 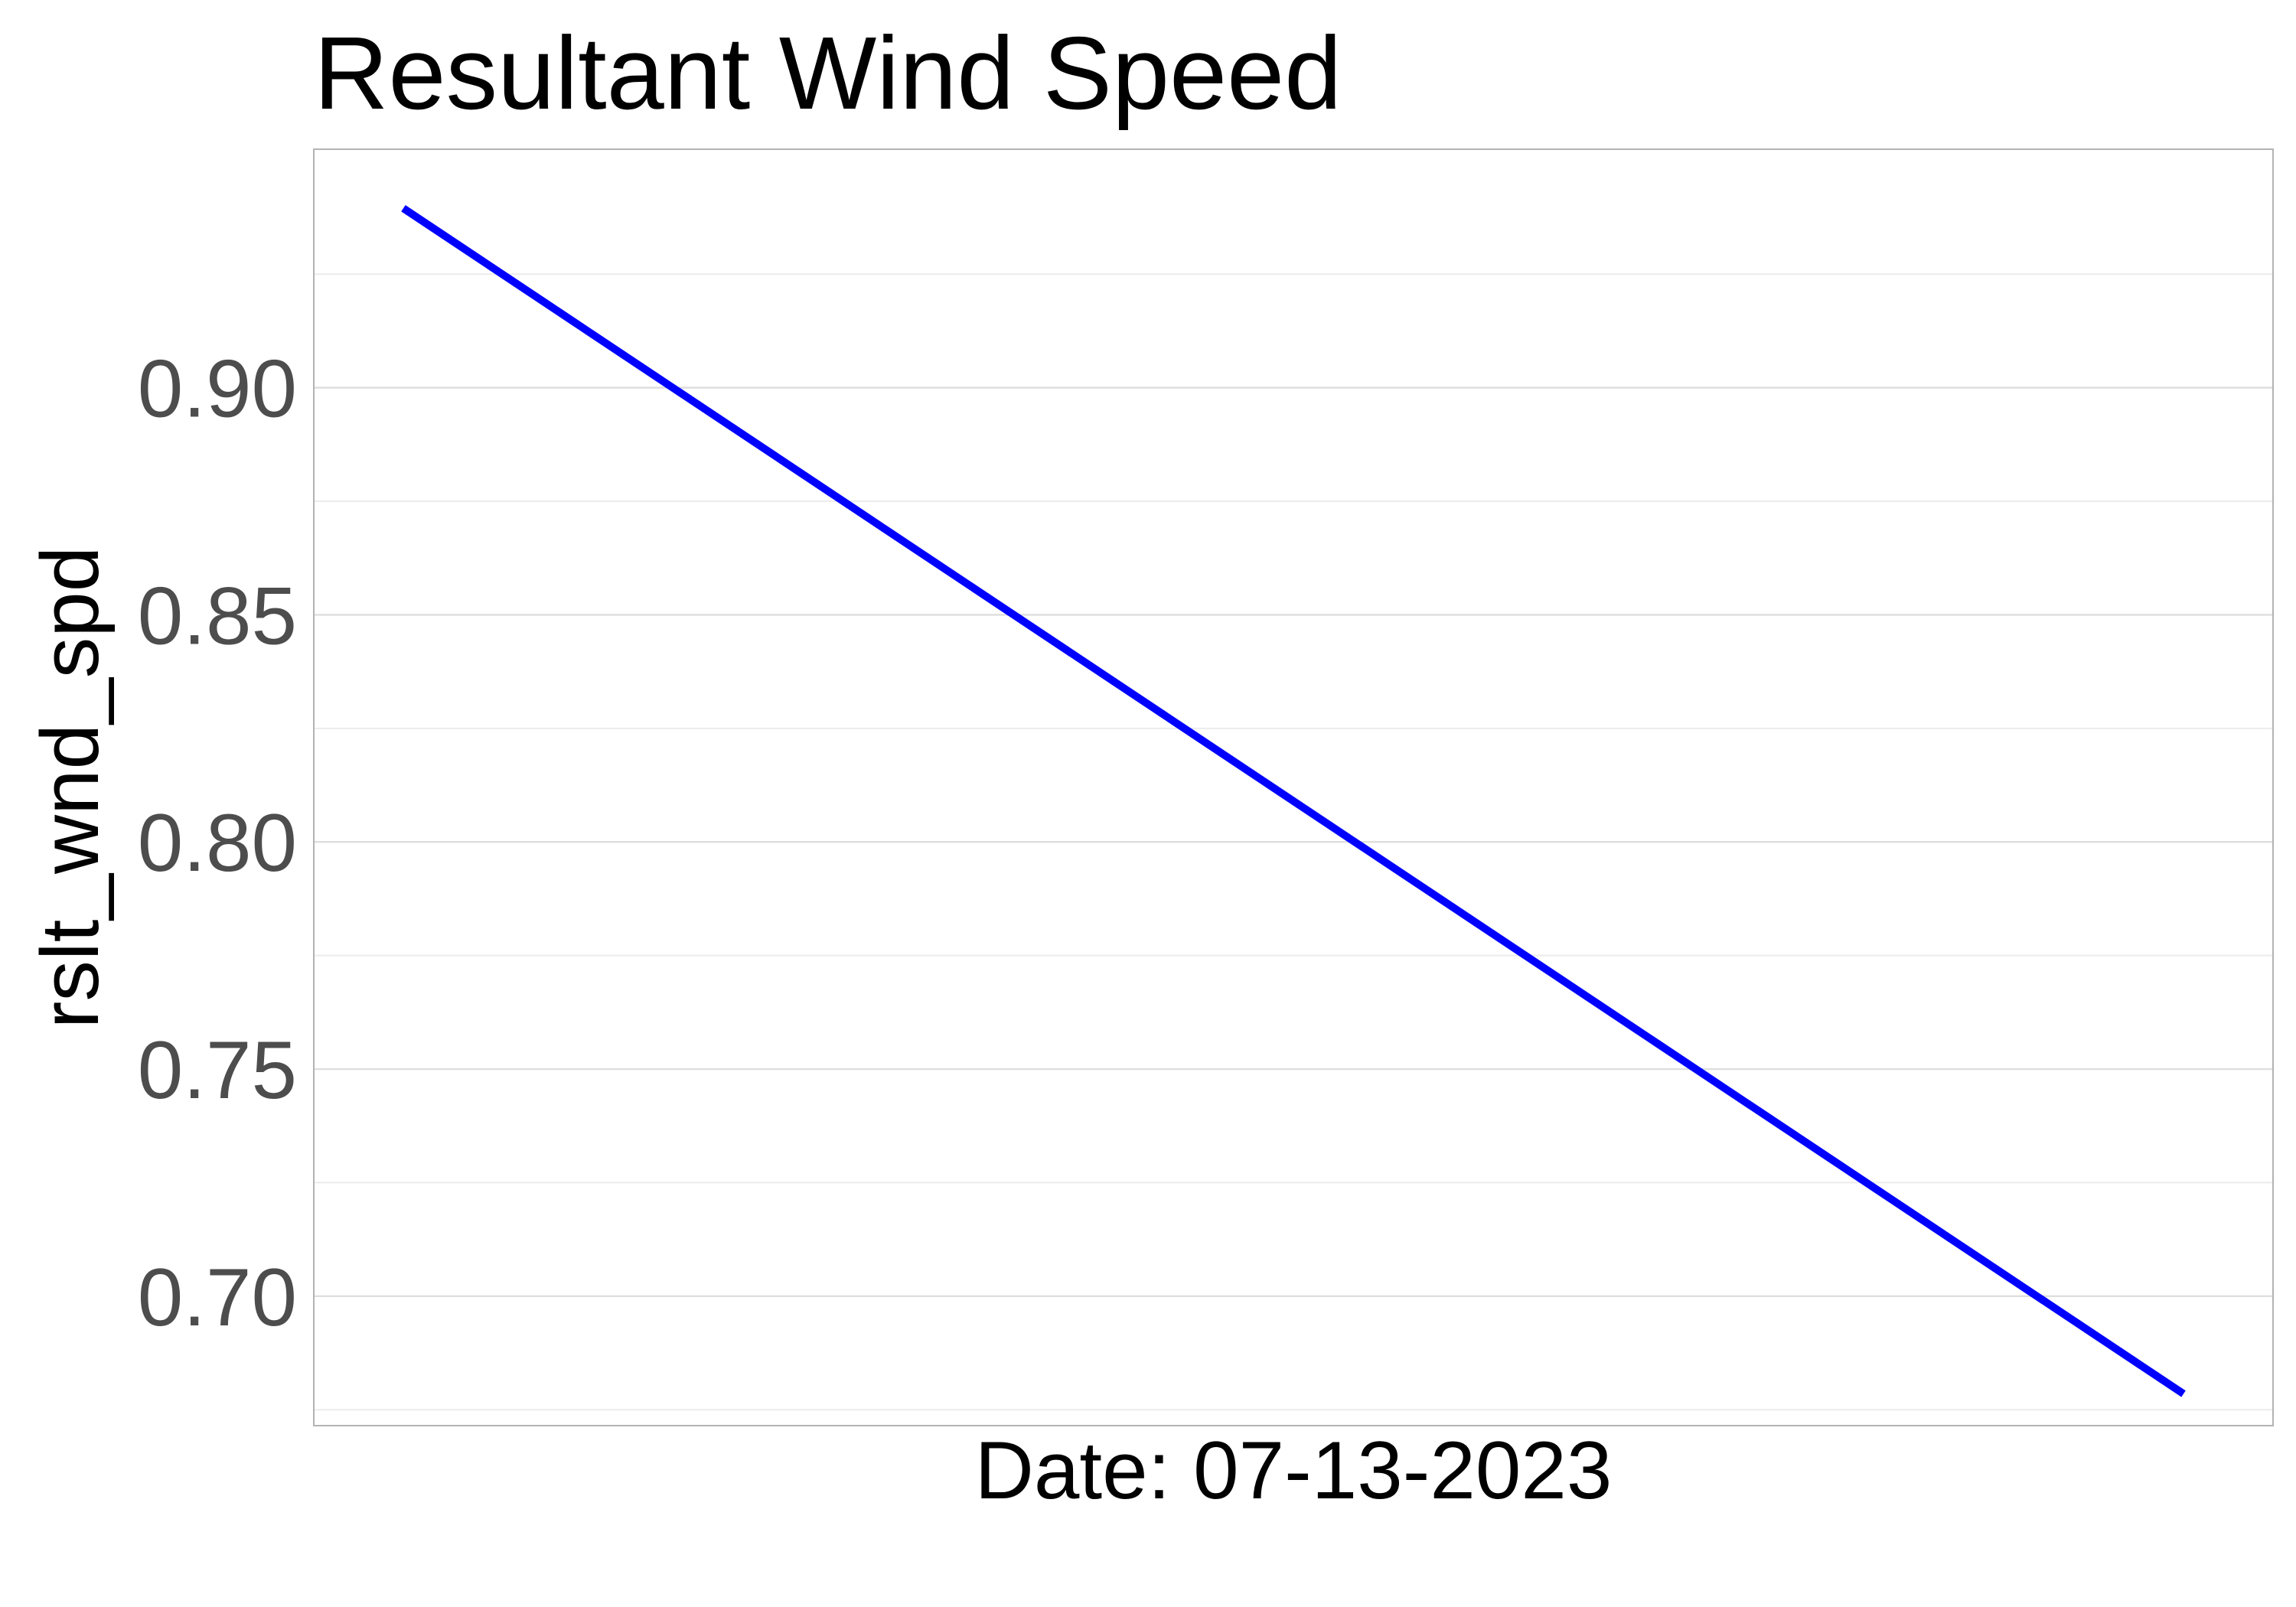 What do you see at coordinates (217, 1070) in the screenshot?
I see `y-tick-label: 0.75` at bounding box center [217, 1070].